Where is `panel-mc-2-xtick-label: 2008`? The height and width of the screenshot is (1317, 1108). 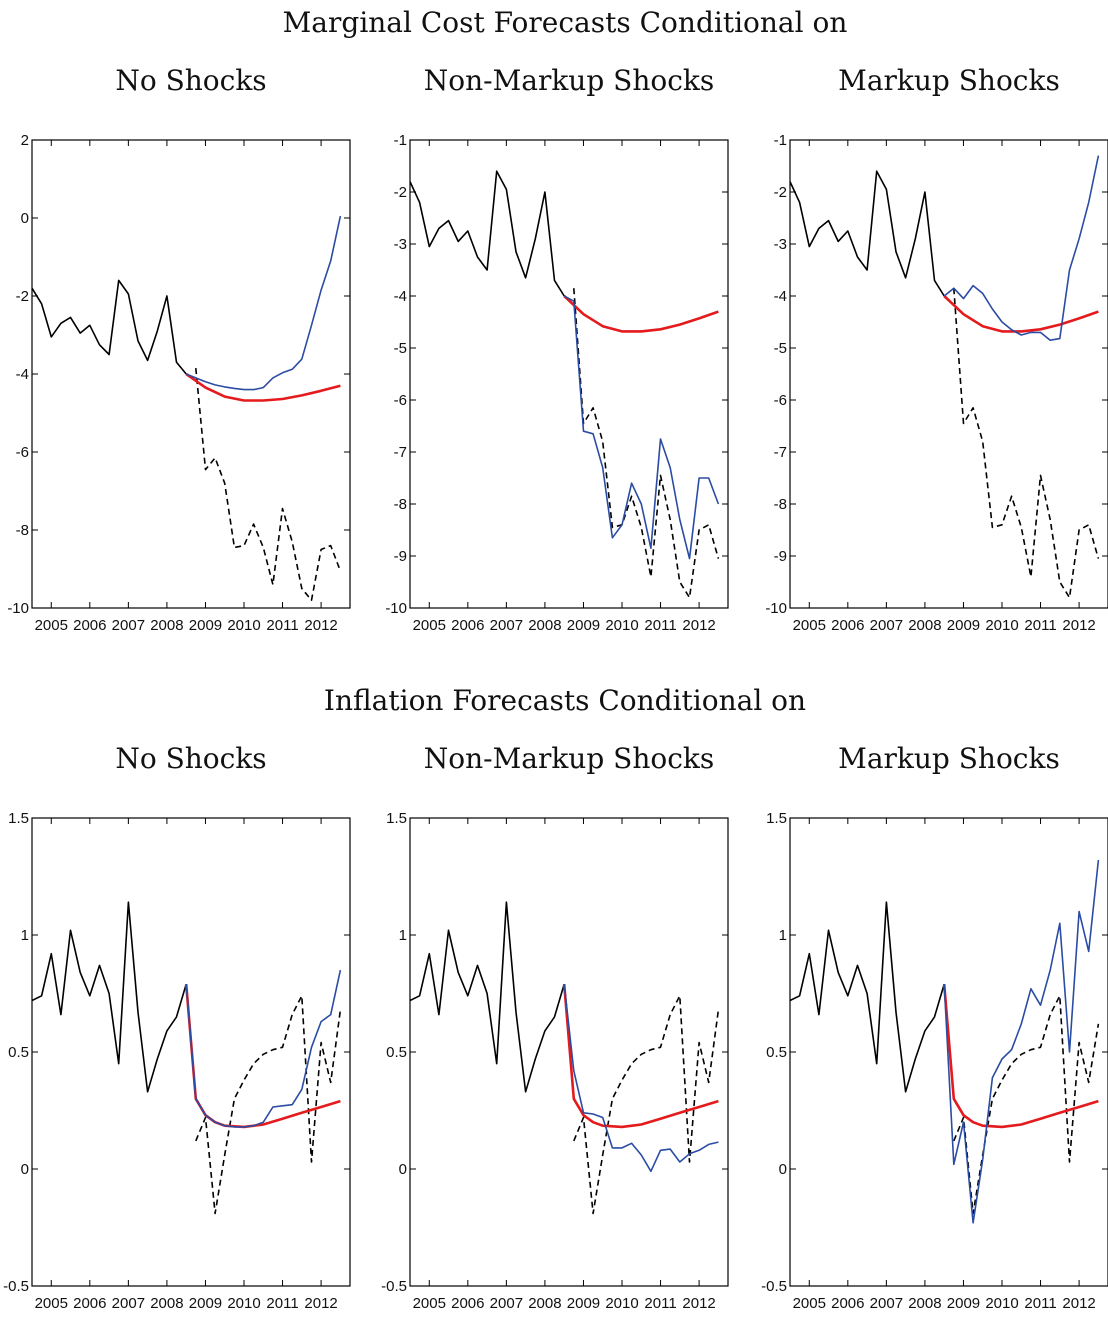
panel-mc-2-xtick-label: 2008 is located at coordinates (544, 625).